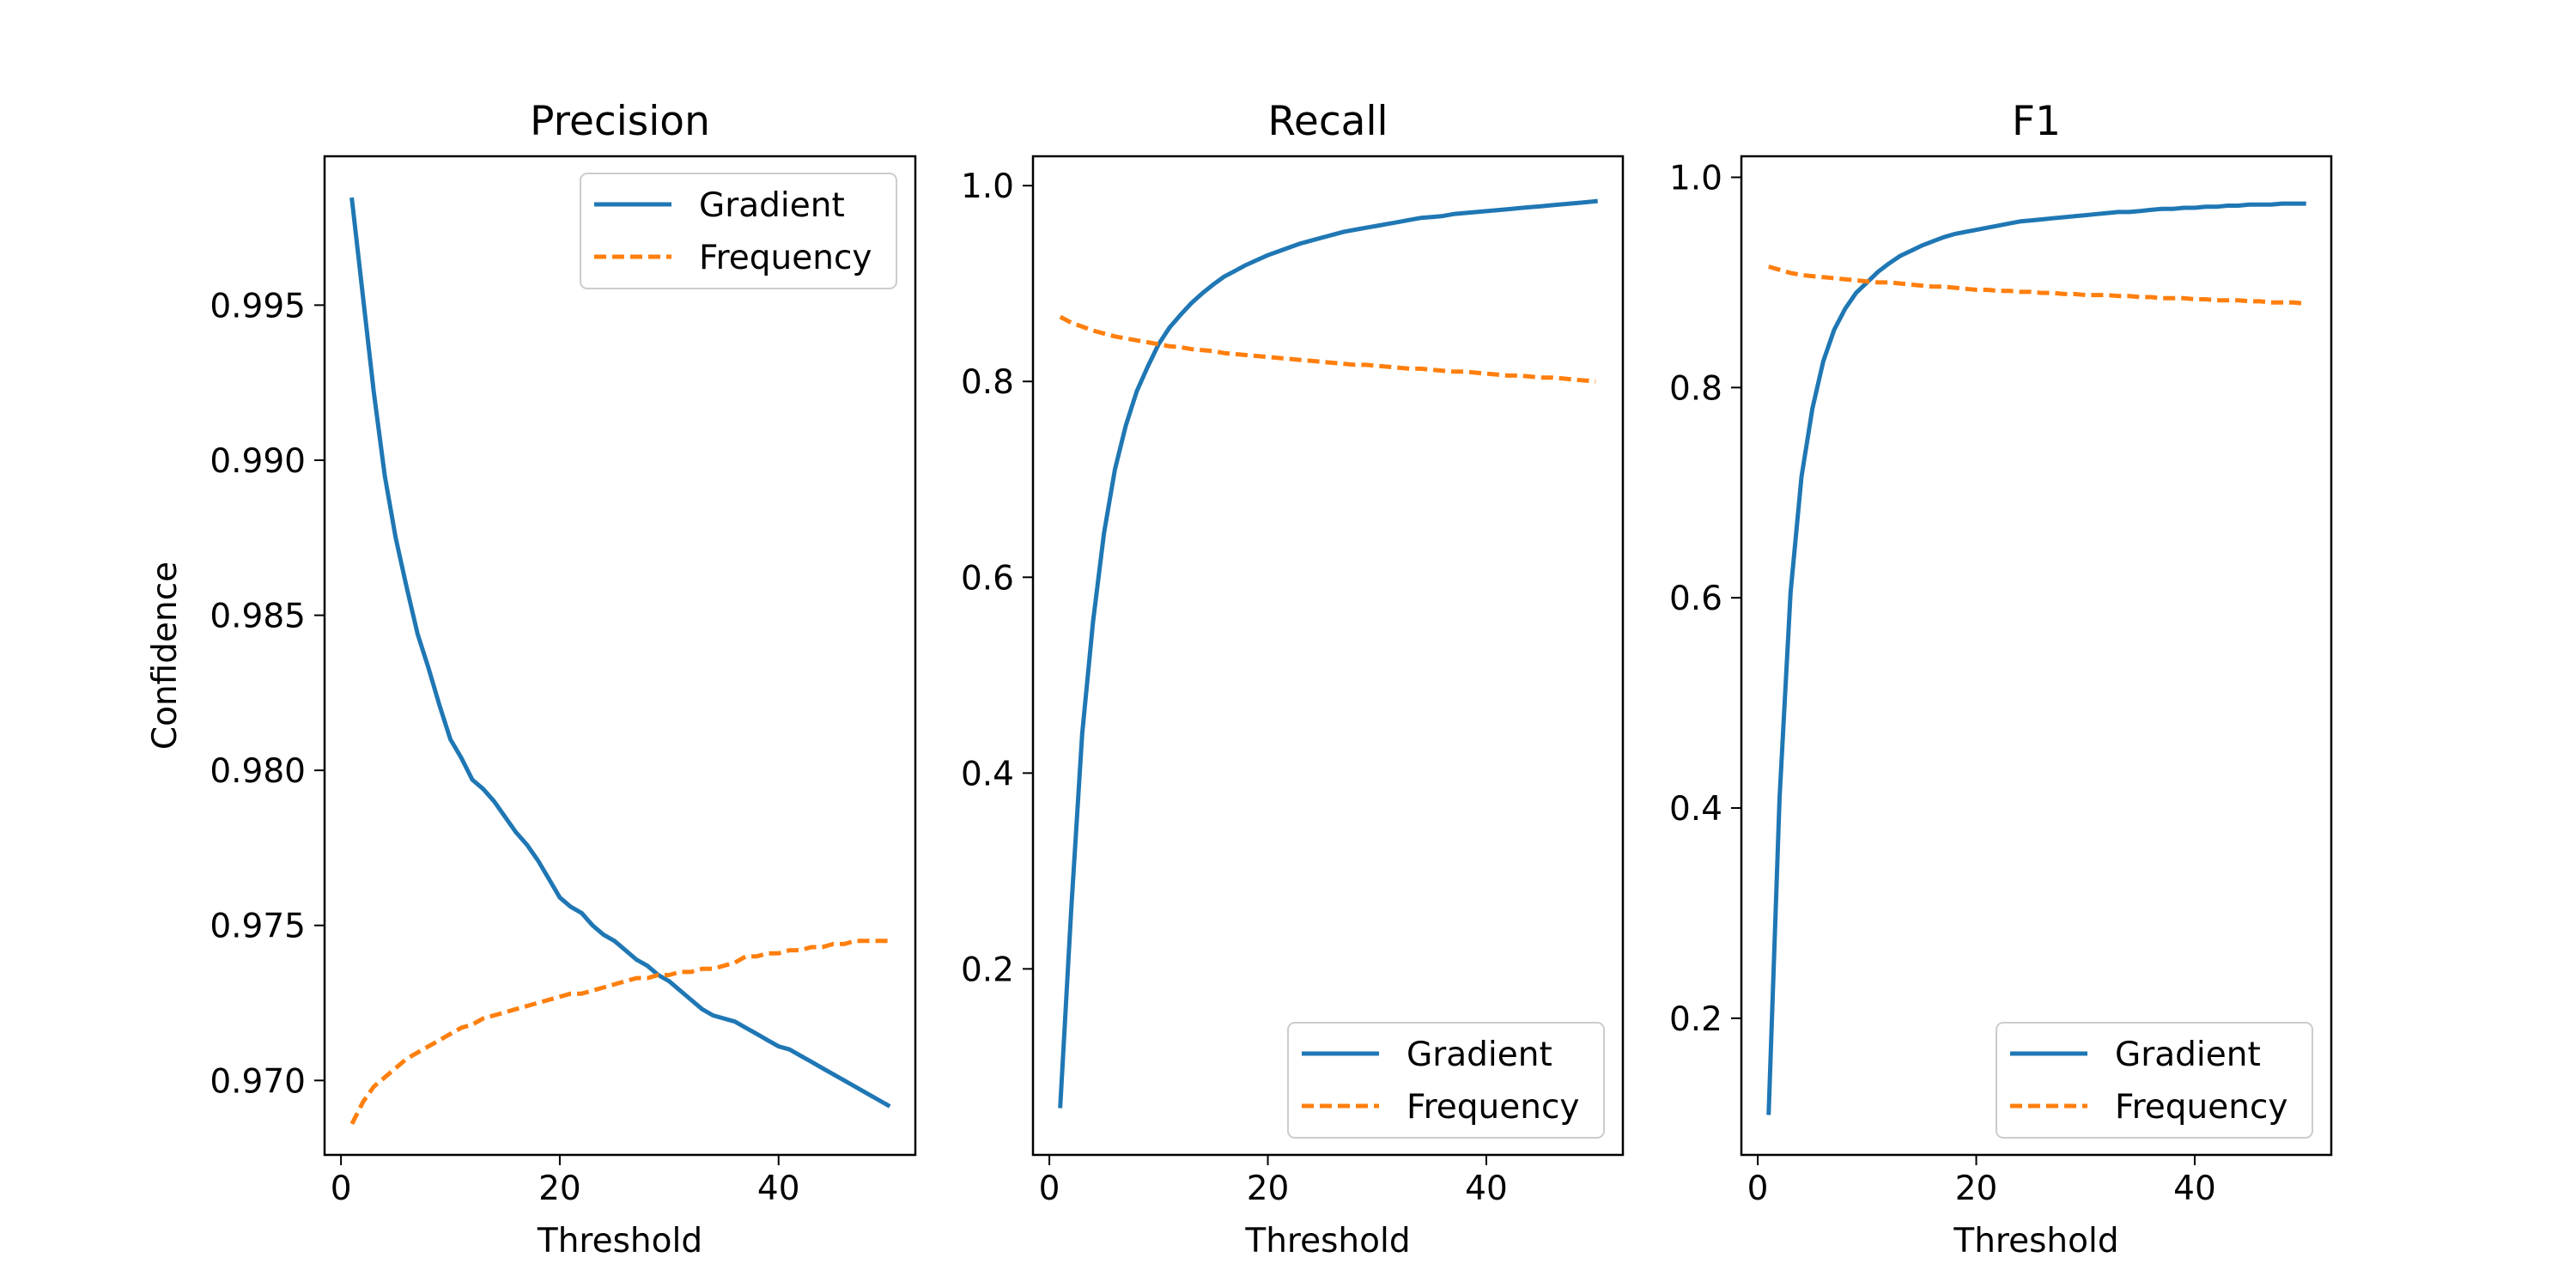 The width and height of the screenshot is (2576, 1288). What do you see at coordinates (620, 122) in the screenshot?
I see `subplot-title: Precision` at bounding box center [620, 122].